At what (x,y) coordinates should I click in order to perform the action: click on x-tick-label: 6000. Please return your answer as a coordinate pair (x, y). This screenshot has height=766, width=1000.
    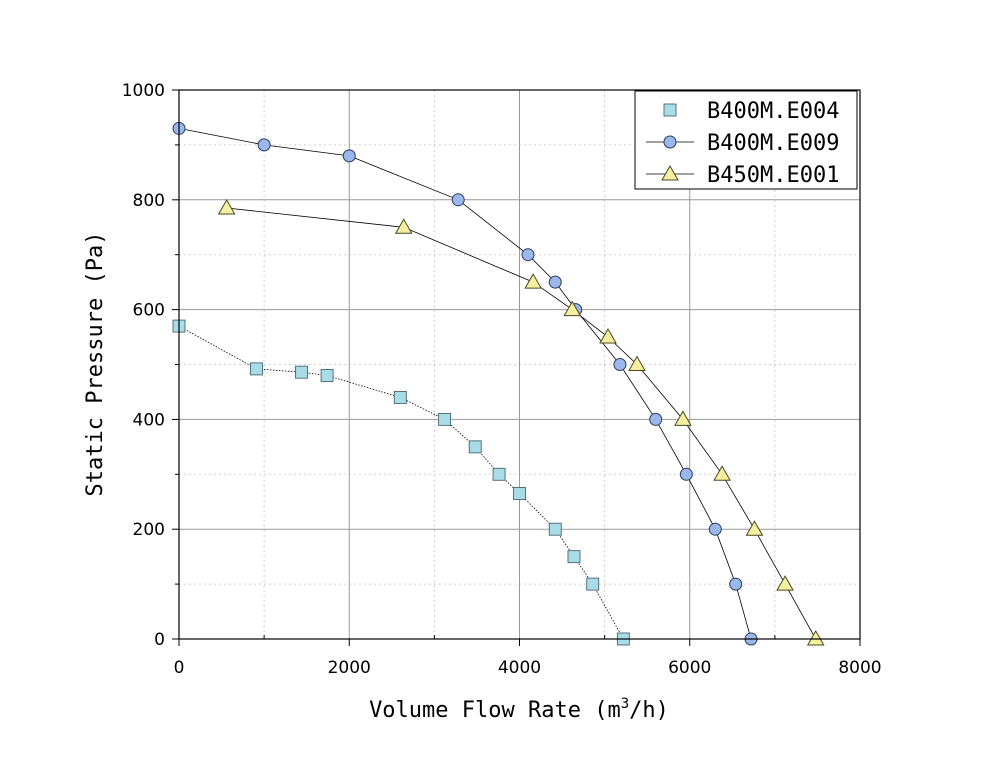
    Looking at the image, I should click on (689, 668).